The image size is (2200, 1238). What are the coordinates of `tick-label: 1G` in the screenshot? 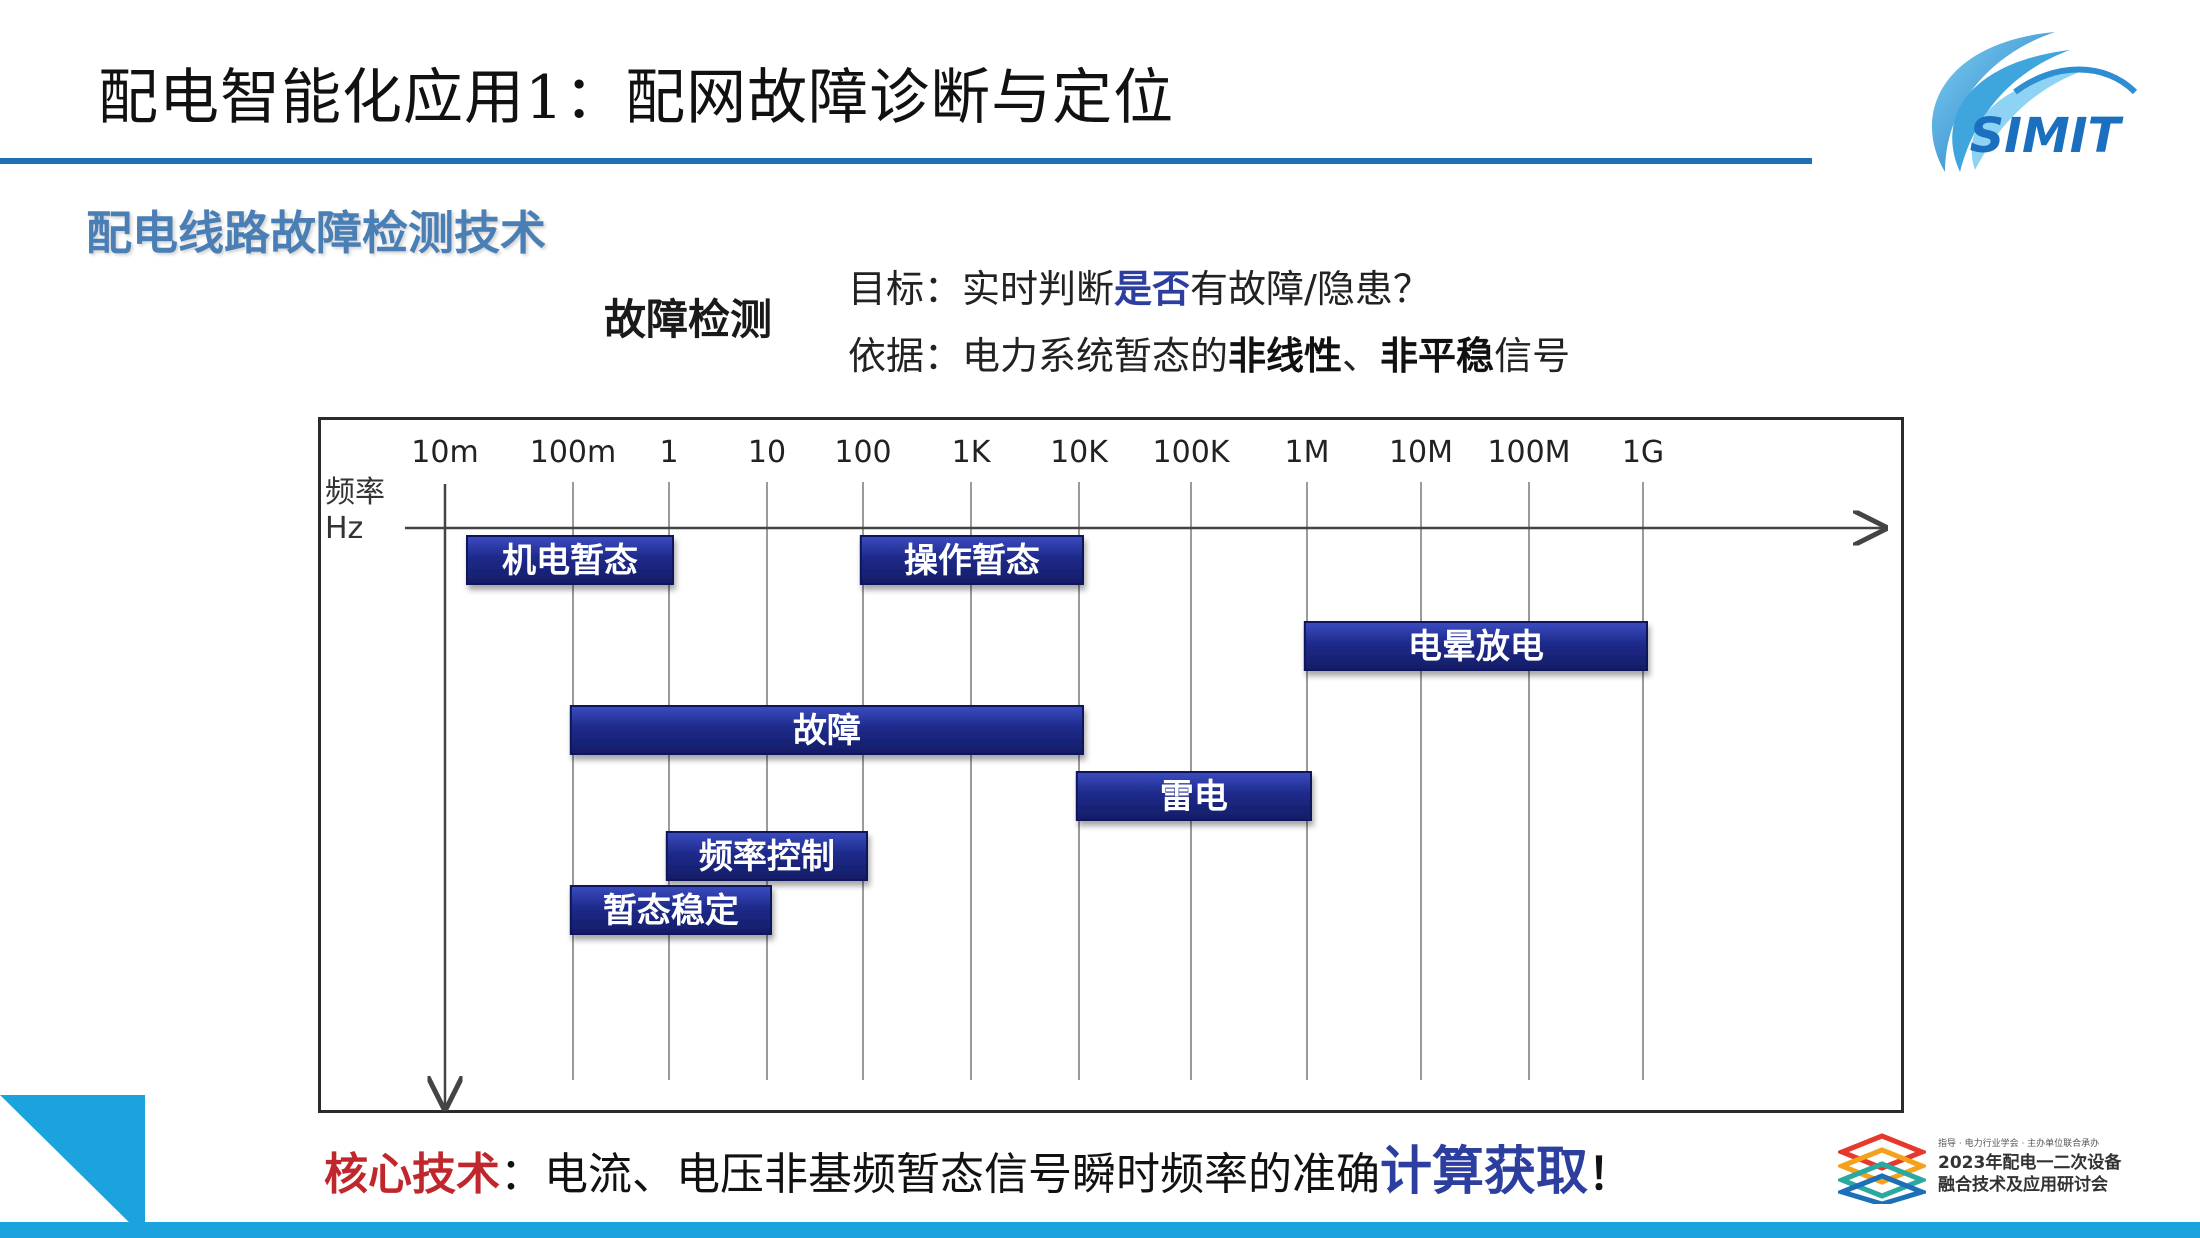 It's located at (1643, 452).